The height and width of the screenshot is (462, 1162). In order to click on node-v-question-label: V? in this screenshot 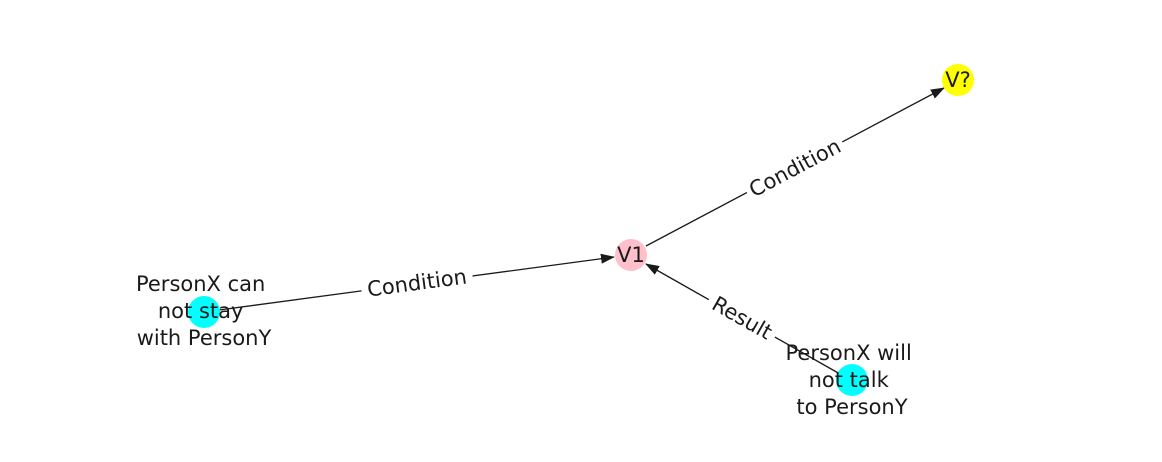, I will do `click(958, 80)`.